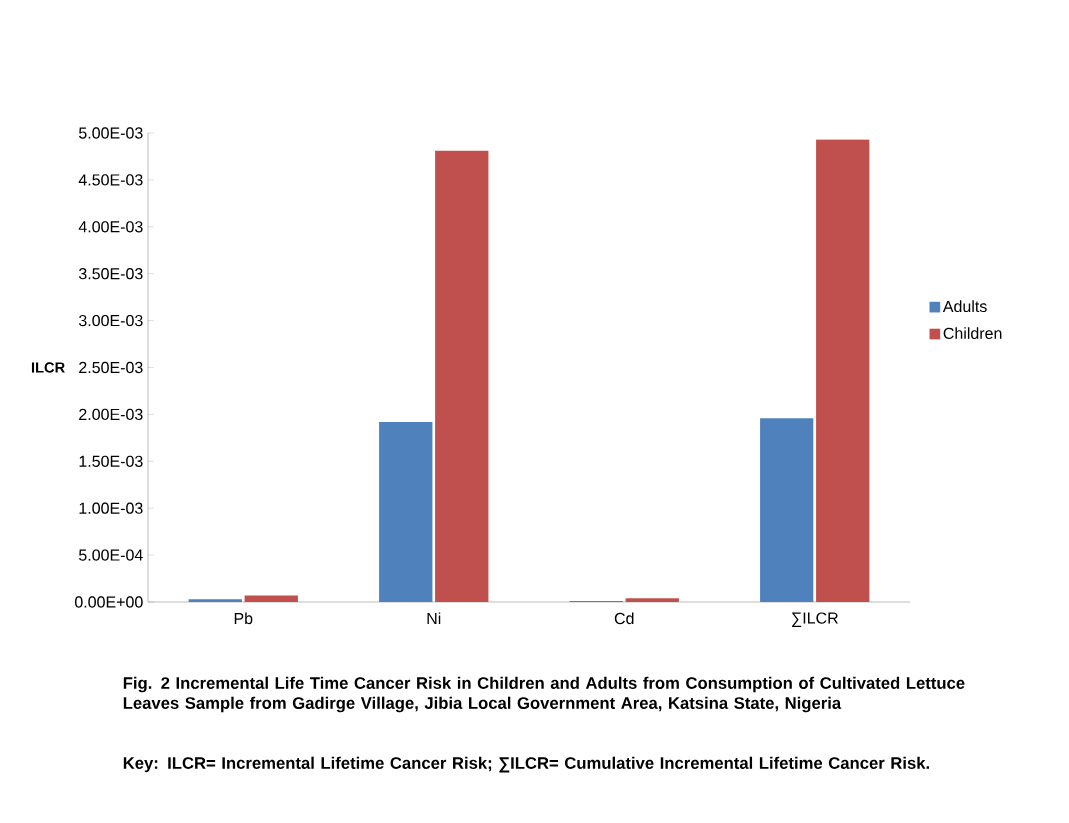 The width and height of the screenshot is (1069, 823). What do you see at coordinates (526, 764) in the screenshot?
I see `text: Key: ILCR= Incremental Lifetime Cancer Risk; ∑ILCR= Cumulative Incremental Lifetime Cancer Risk.` at bounding box center [526, 764].